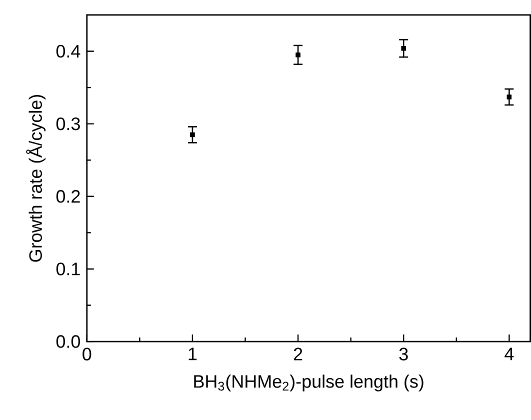 The width and height of the screenshot is (531, 420). I want to click on y-tick-label: 0.2, so click(68, 196).